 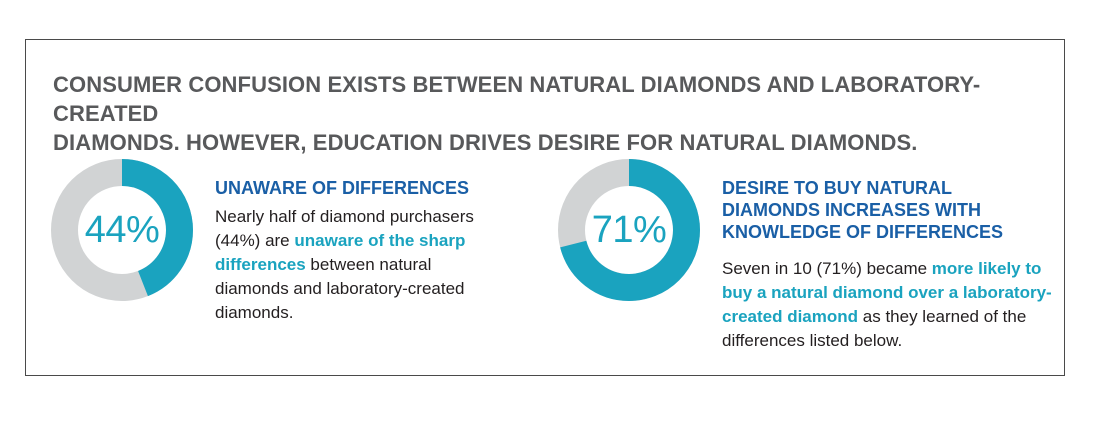 I want to click on unaware-title: UNAWARE OF DIFFERENCES, so click(x=342, y=188).